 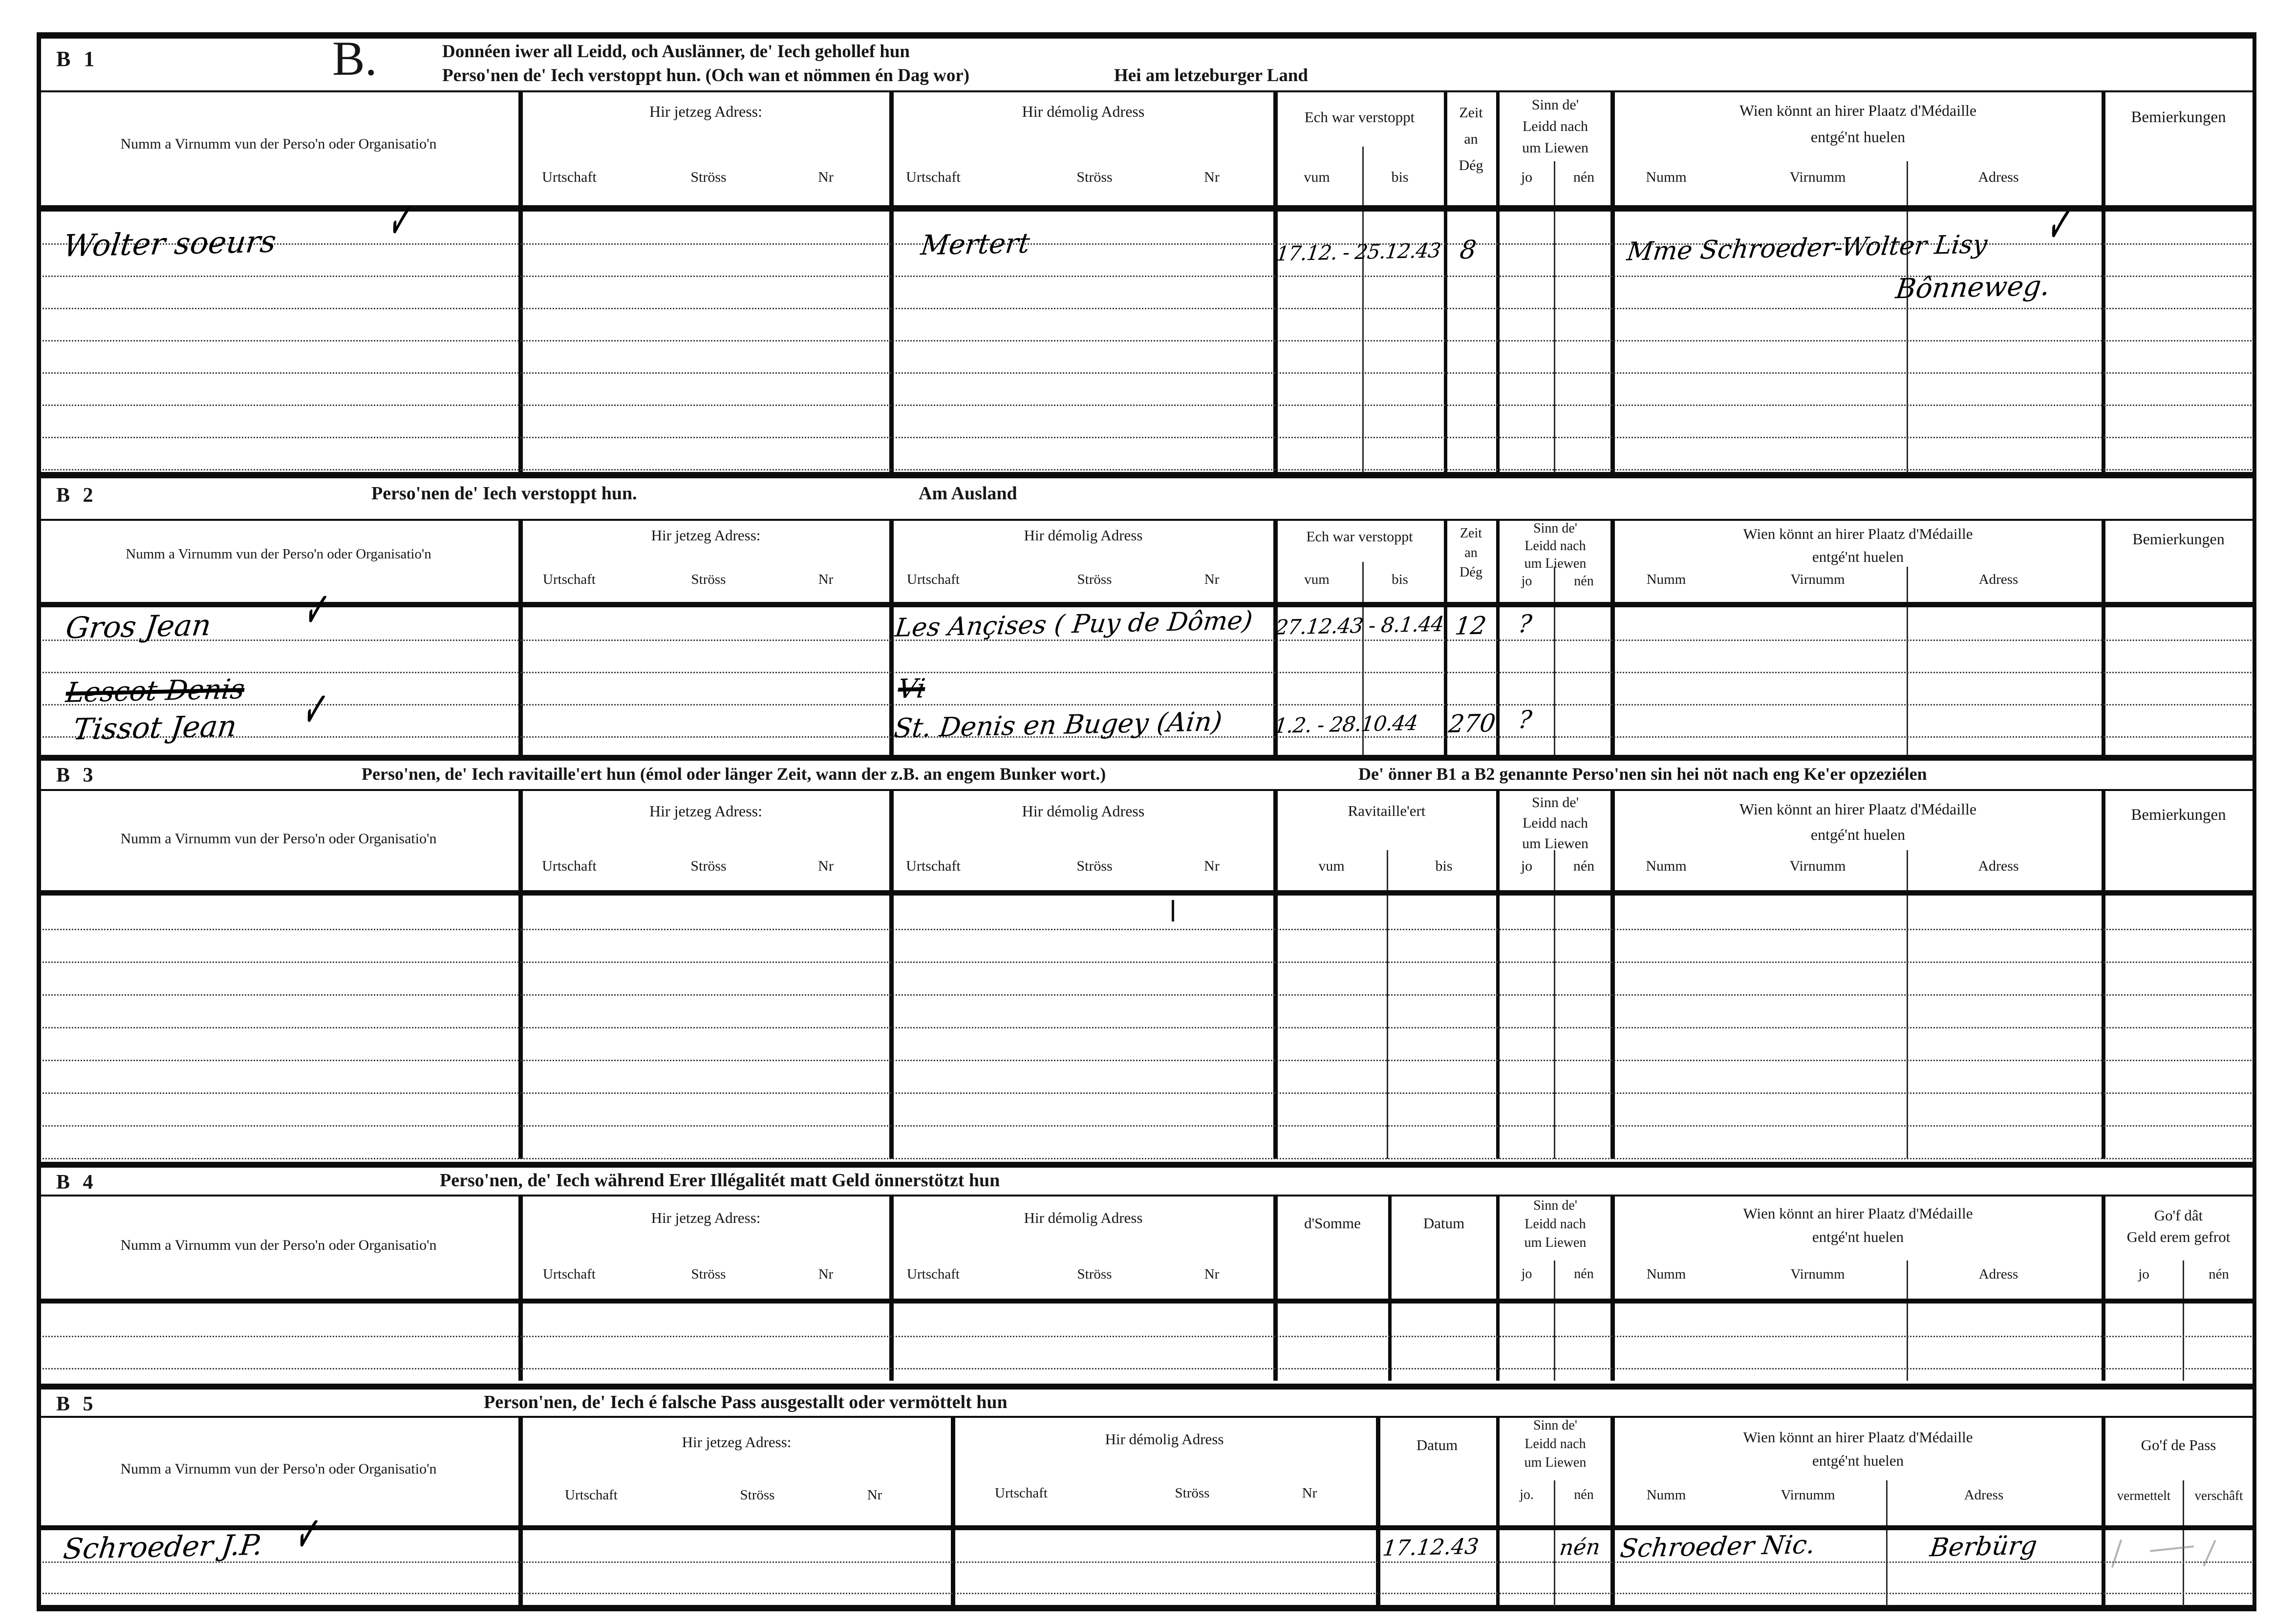 I want to click on handwritten-name: Wolter soeurs, so click(x=170, y=244).